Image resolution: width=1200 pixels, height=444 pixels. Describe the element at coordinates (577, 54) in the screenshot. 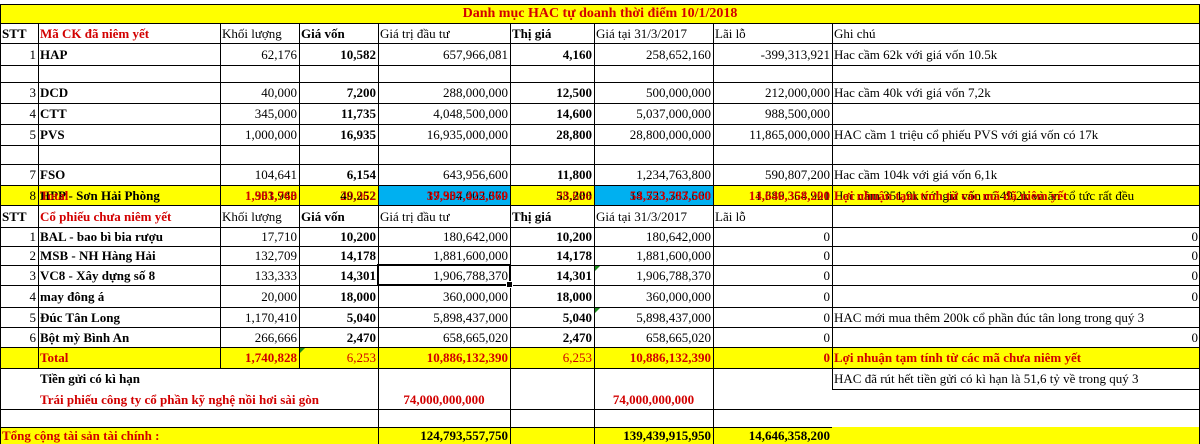

I see `row-market: 4,160` at that location.